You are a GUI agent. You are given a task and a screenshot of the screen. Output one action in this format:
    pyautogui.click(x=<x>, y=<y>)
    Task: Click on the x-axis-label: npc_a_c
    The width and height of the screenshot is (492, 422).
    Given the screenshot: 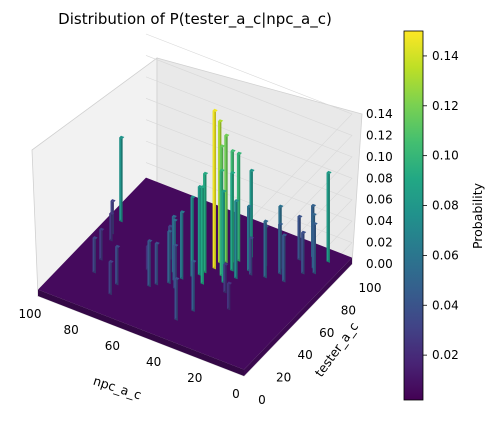 What is the action you would take?
    pyautogui.click(x=117, y=388)
    